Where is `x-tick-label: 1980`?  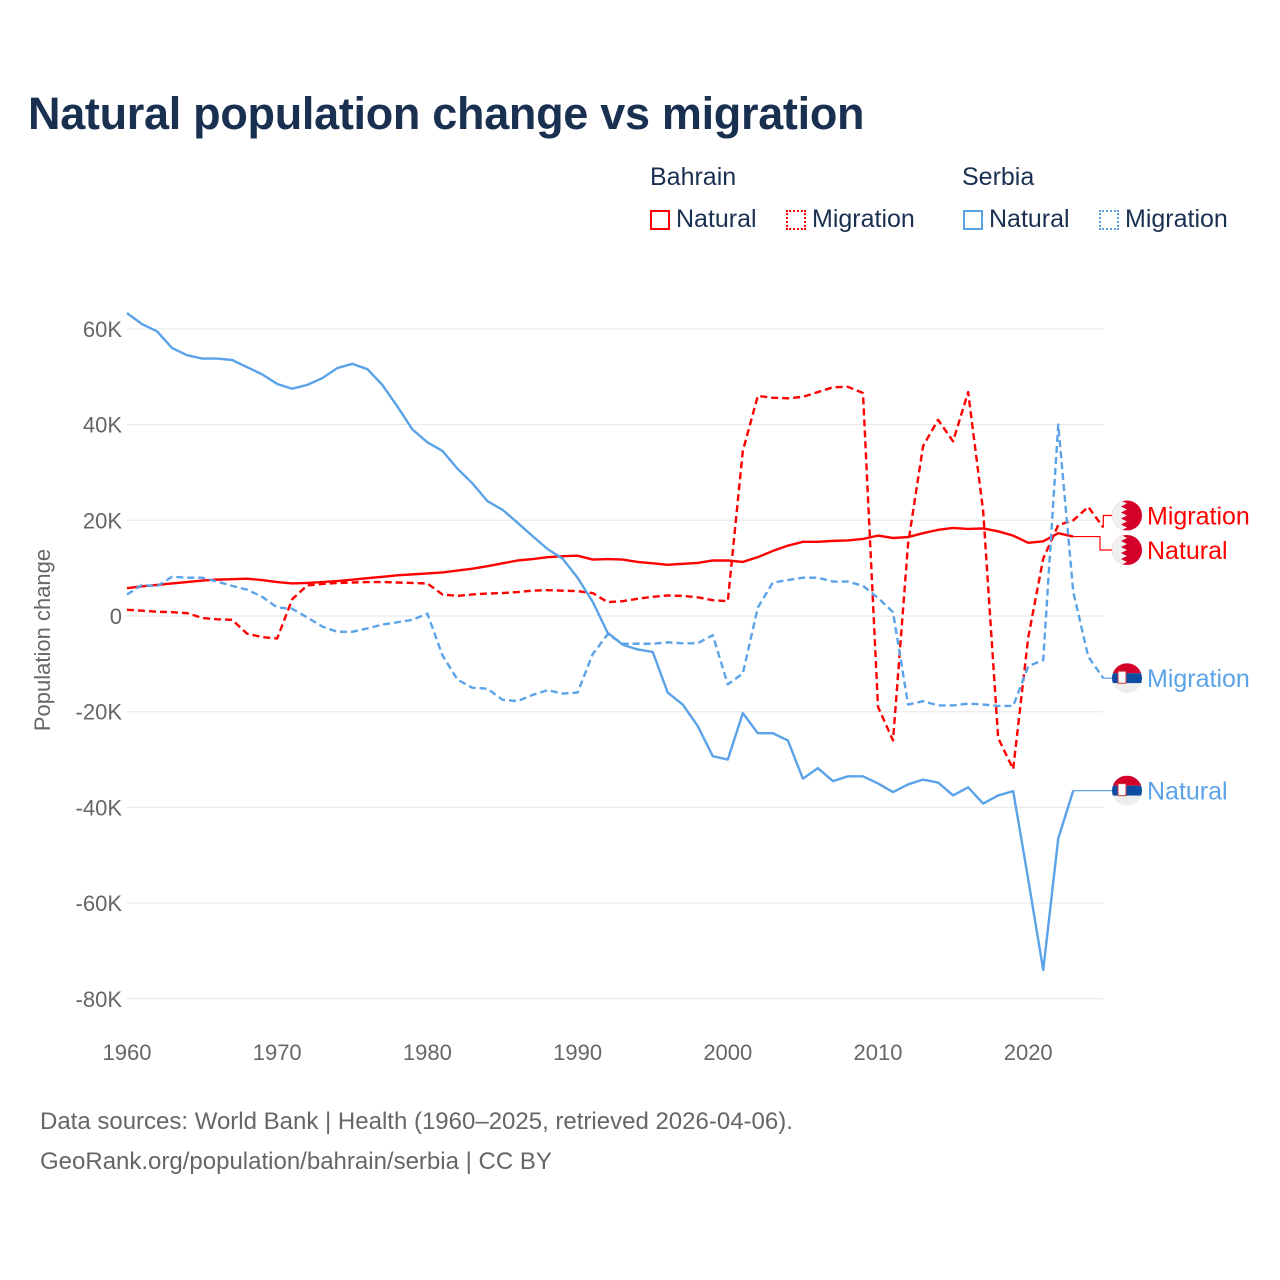
x-tick-label: 1980 is located at coordinates (427, 1052).